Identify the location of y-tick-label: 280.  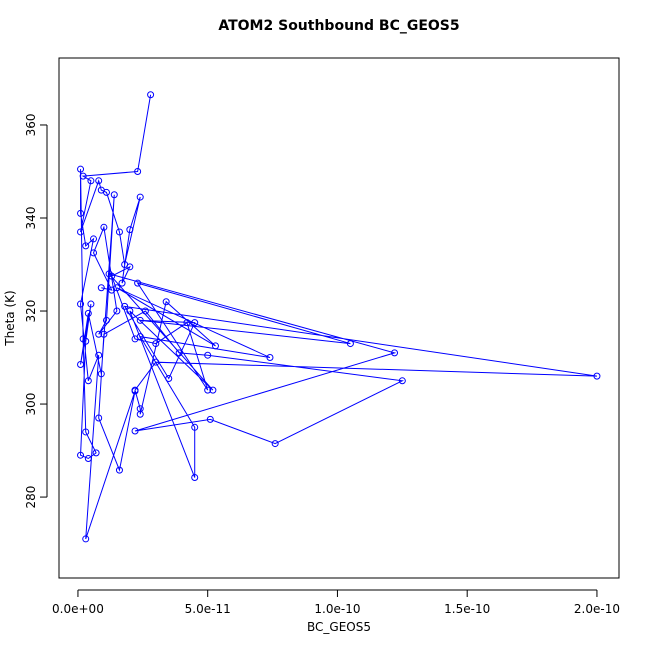
(31, 497).